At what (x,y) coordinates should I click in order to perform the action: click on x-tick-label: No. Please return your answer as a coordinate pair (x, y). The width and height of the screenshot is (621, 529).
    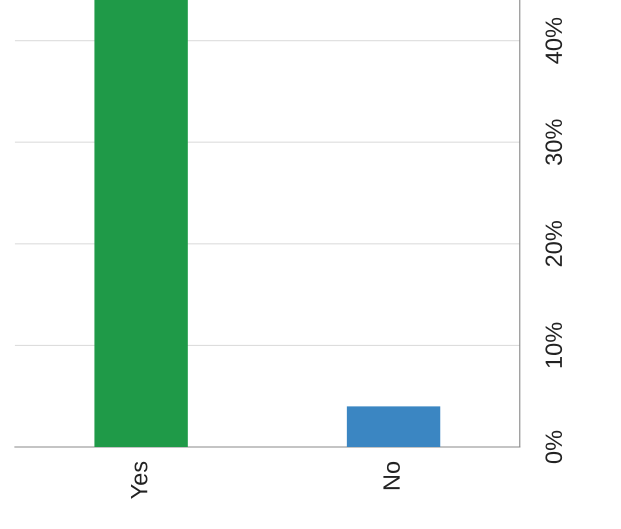
    Looking at the image, I should click on (391, 476).